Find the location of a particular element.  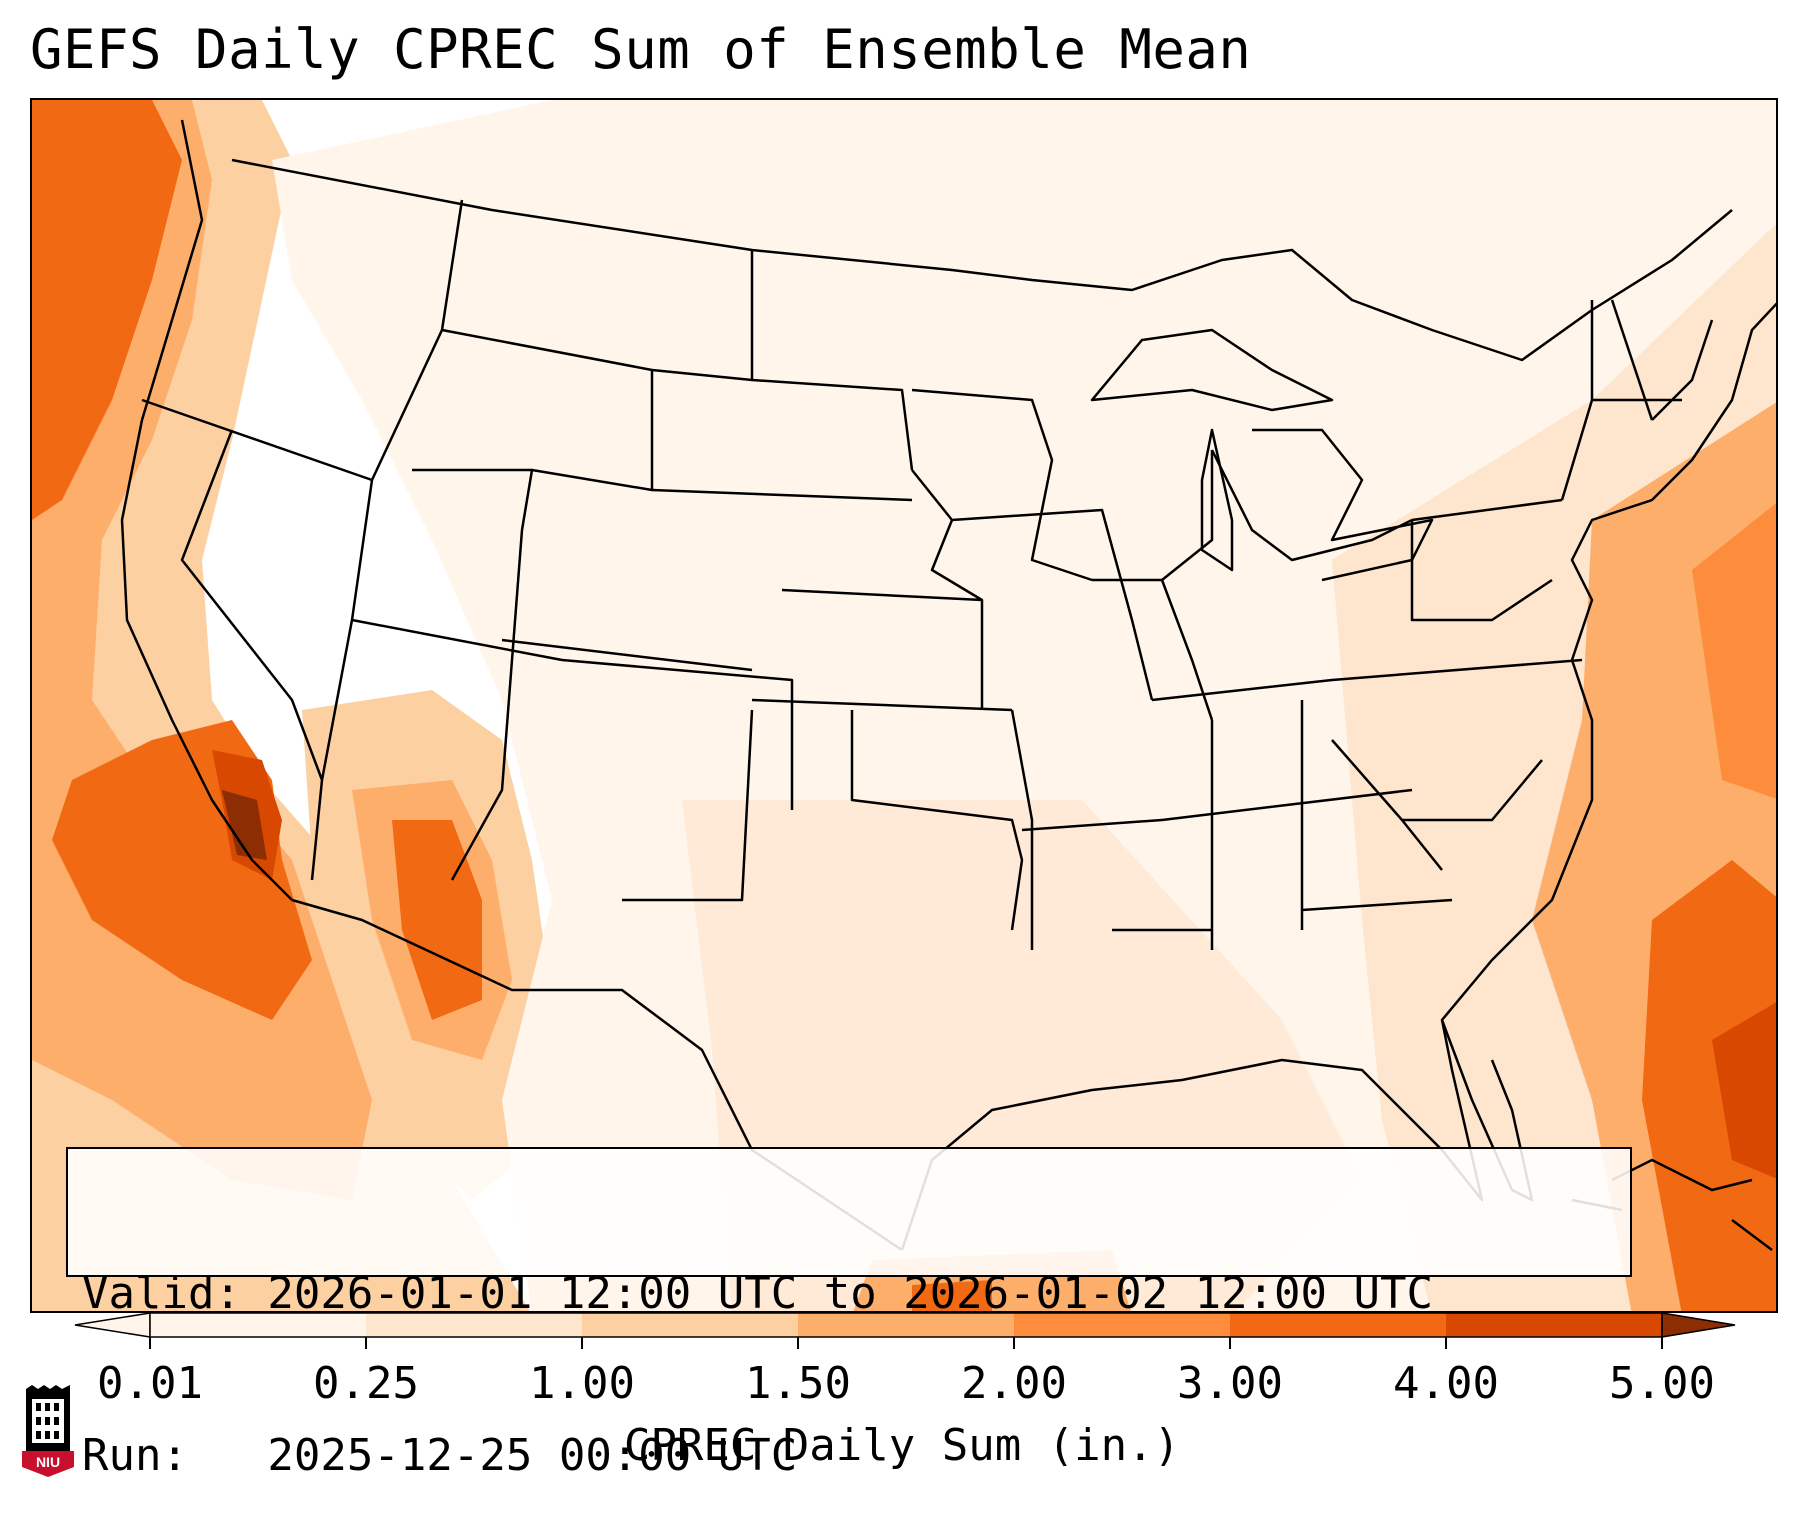

atlantic-core is located at coordinates (1744, 1090).